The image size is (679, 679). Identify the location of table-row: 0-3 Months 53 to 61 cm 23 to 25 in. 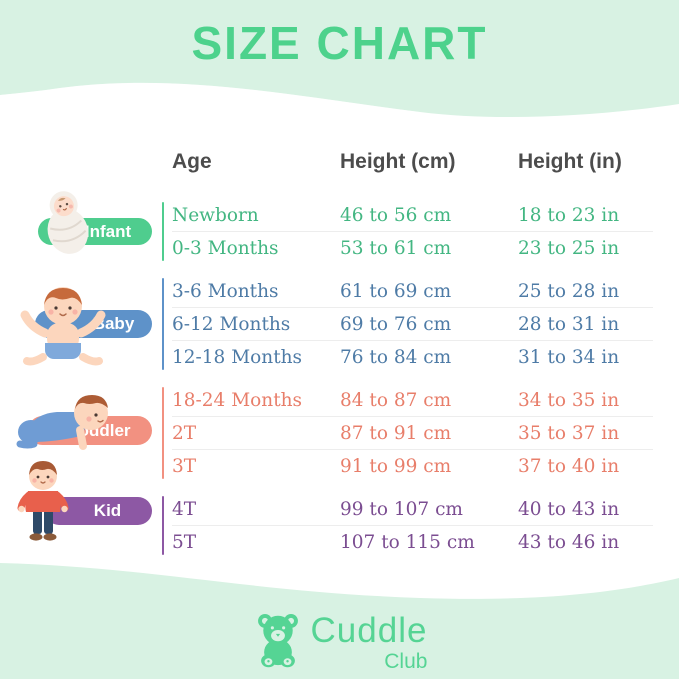
(412, 247).